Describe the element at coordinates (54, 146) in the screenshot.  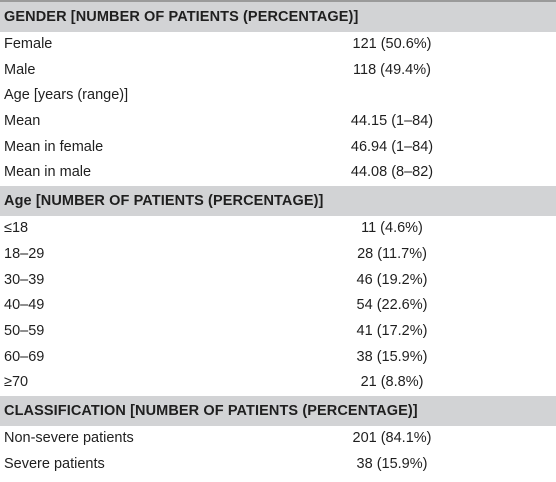
I see `row-label: Mean in female` at that location.